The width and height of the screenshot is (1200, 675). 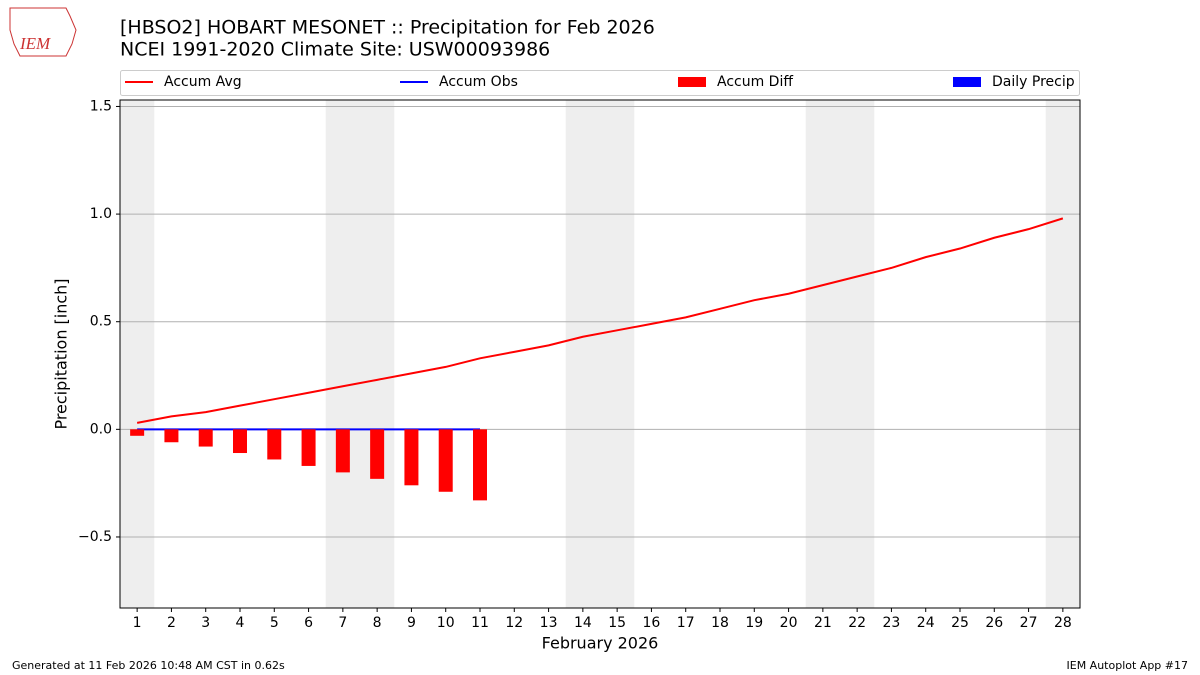 What do you see at coordinates (411, 623) in the screenshot?
I see `x-tick-label: 9` at bounding box center [411, 623].